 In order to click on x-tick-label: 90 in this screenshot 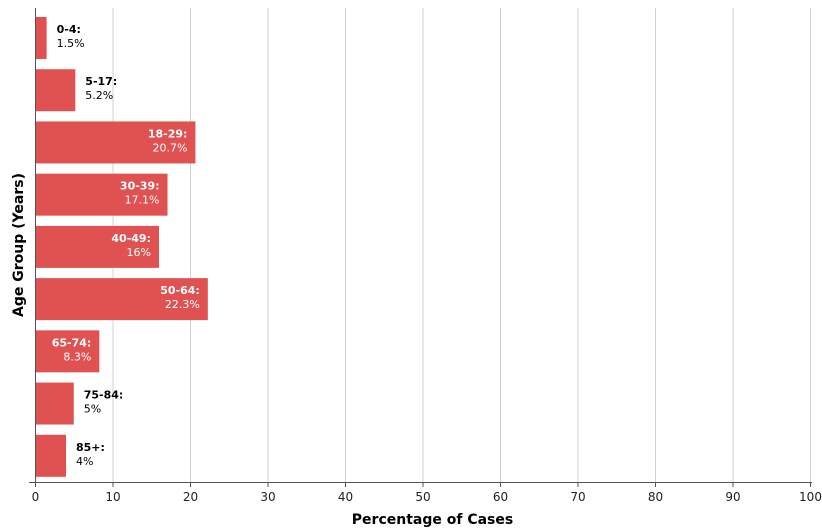, I will do `click(732, 497)`.